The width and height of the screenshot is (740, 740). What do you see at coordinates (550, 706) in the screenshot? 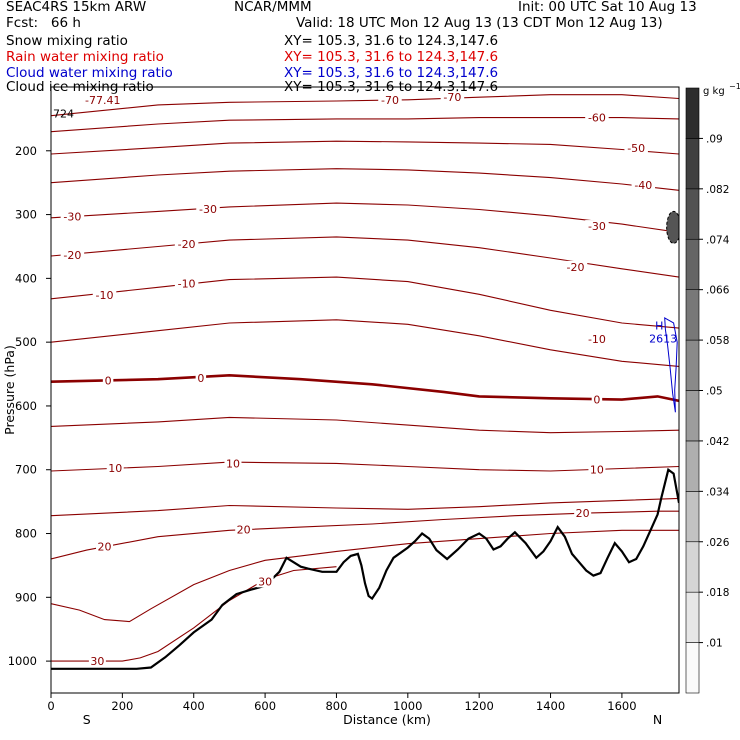
I see `x-tick-label: 1400` at bounding box center [550, 706].